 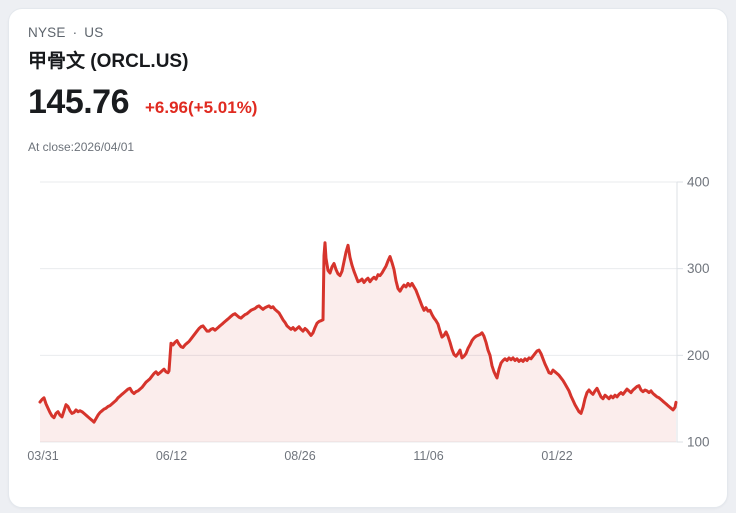 What do you see at coordinates (94, 32) in the screenshot?
I see `region-label: US` at bounding box center [94, 32].